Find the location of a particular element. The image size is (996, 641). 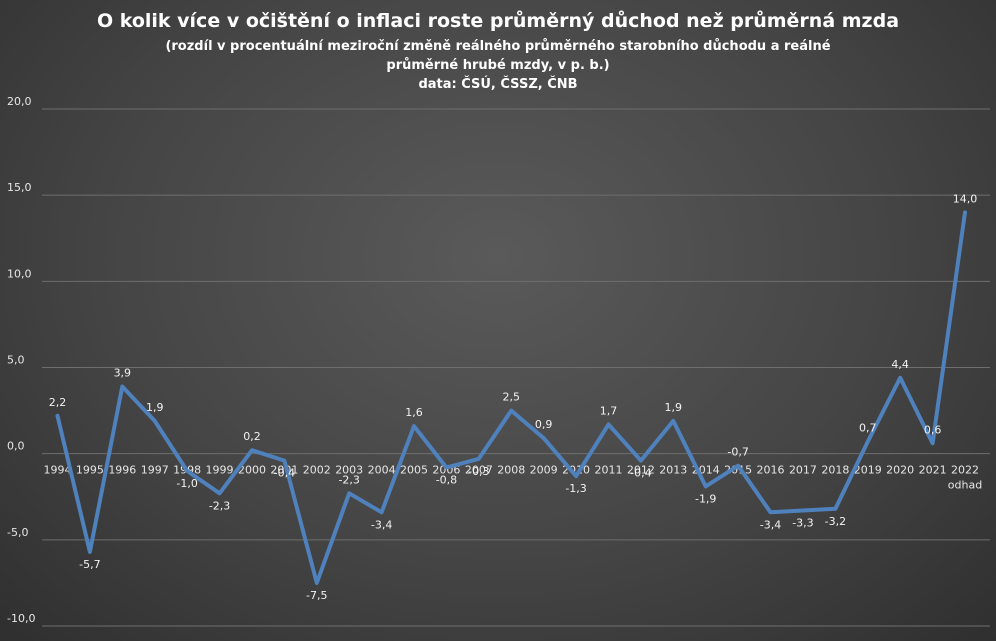

data-label: -1,9 is located at coordinates (705, 498).